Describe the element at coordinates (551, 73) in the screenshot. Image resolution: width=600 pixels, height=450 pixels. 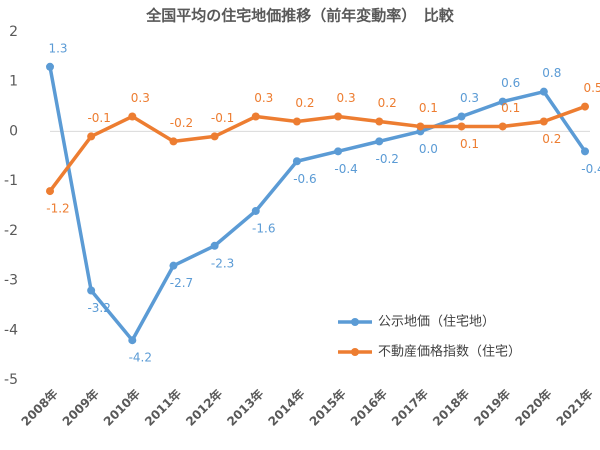
I see `data-label: 0.8` at that location.